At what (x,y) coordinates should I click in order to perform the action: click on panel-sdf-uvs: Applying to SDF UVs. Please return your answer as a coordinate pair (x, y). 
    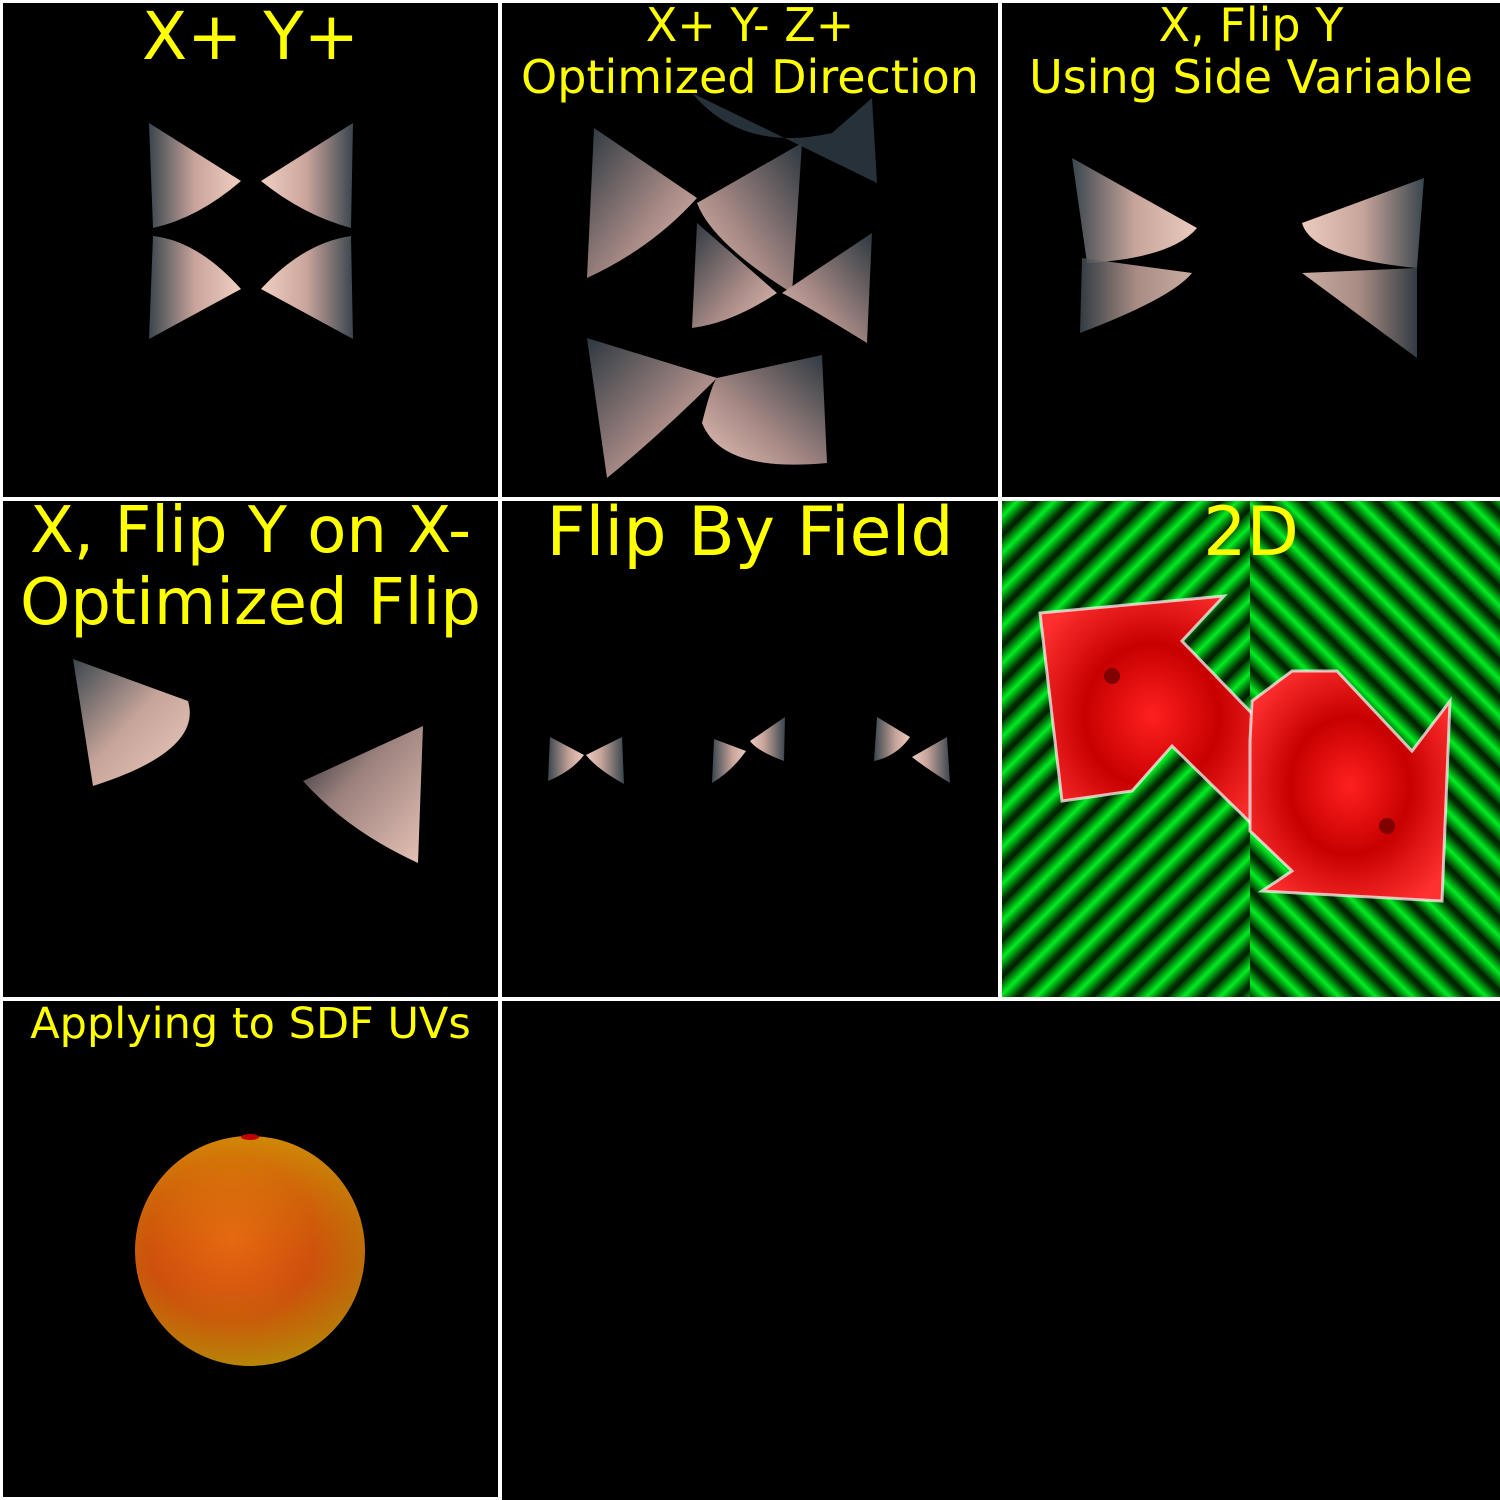
    Looking at the image, I should click on (250, 1249).